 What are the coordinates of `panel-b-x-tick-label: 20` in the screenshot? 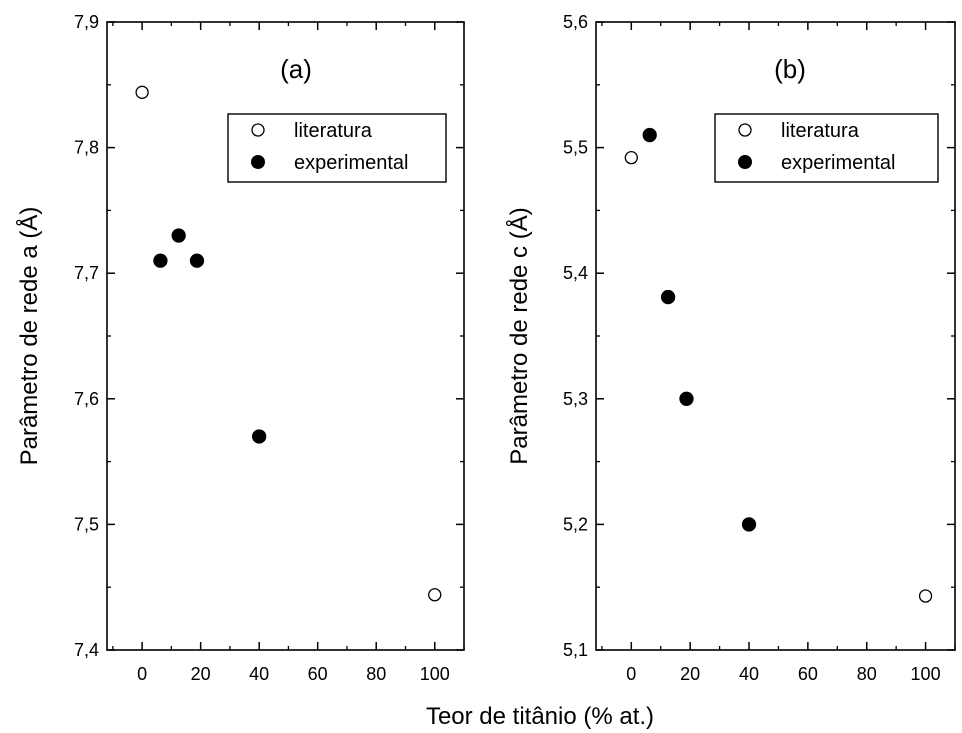 It's located at (690, 674).